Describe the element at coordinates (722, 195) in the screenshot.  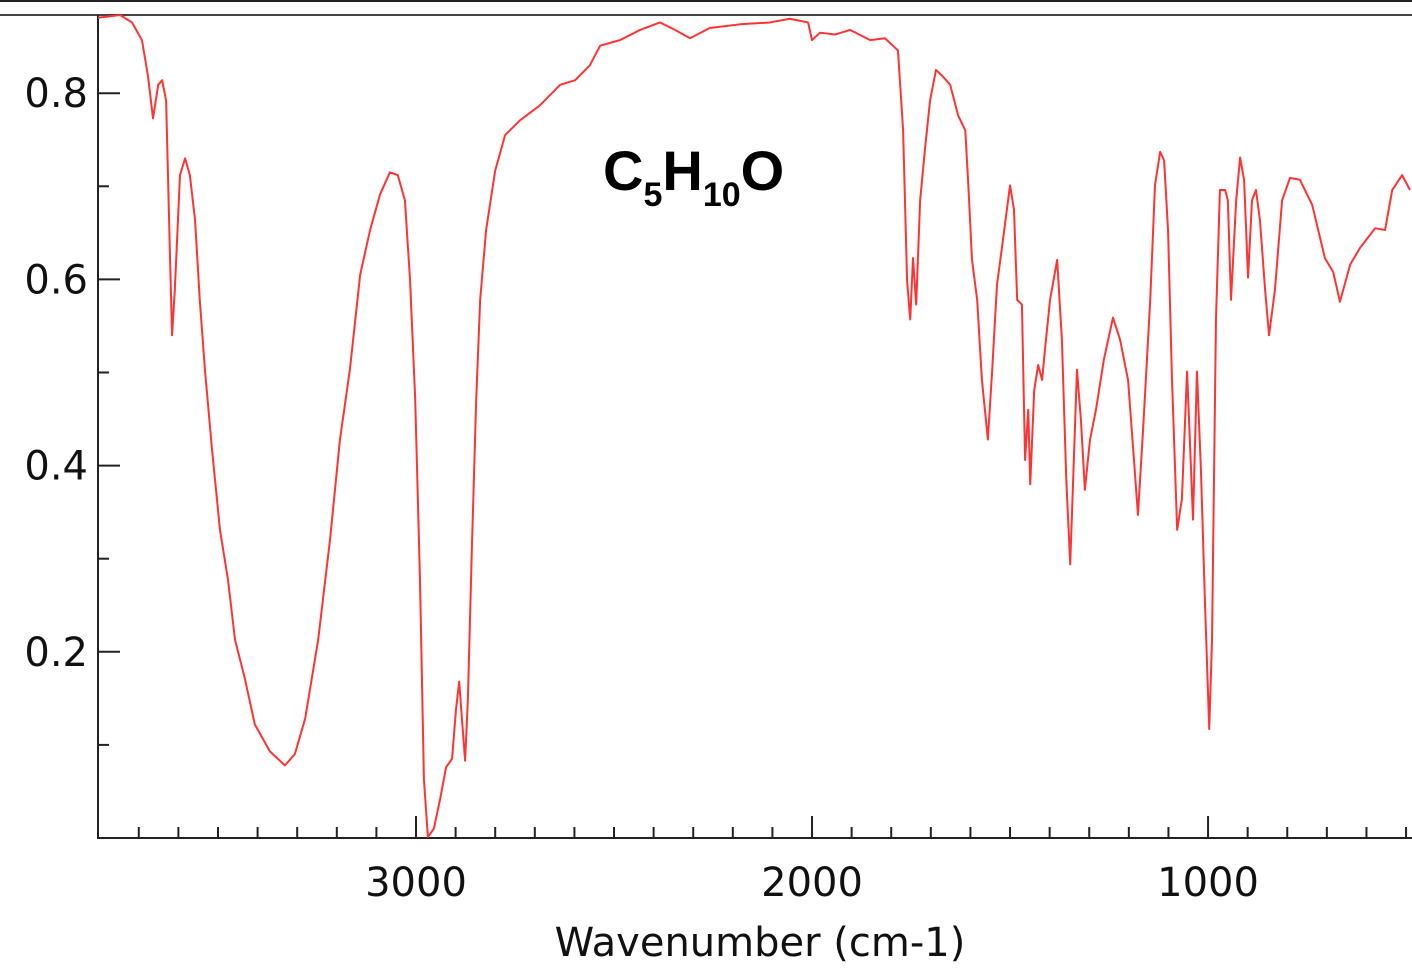
I see `title-part: 10` at that location.